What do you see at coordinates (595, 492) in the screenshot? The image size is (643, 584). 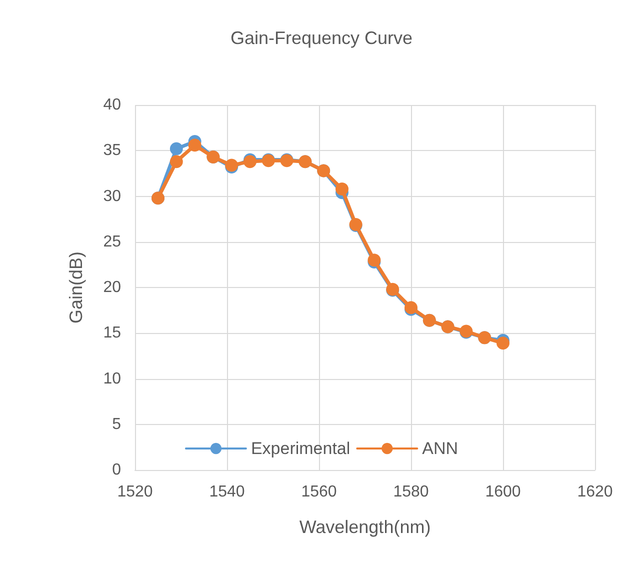 I see `x-tick-label: 1620` at bounding box center [595, 492].